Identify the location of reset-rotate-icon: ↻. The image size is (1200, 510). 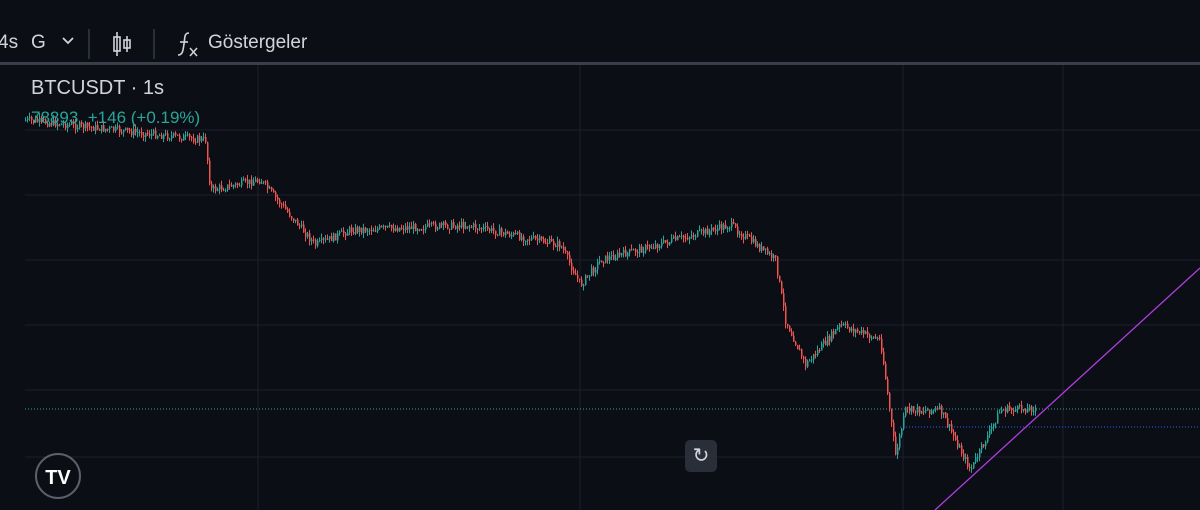
(701, 456).